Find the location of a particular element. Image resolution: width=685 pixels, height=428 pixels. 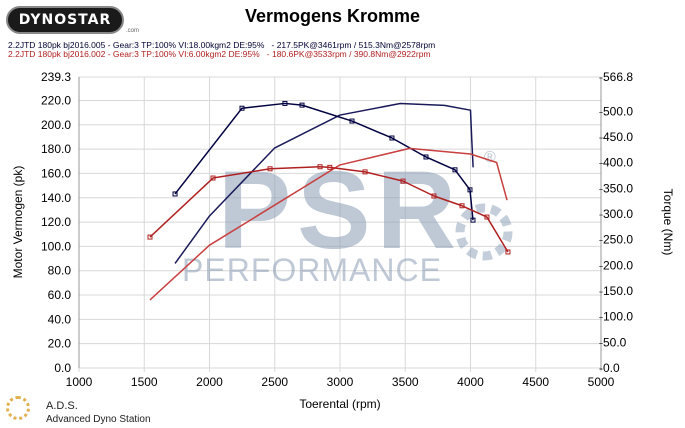

y-tick-label: 100.0 is located at coordinates (56, 246).